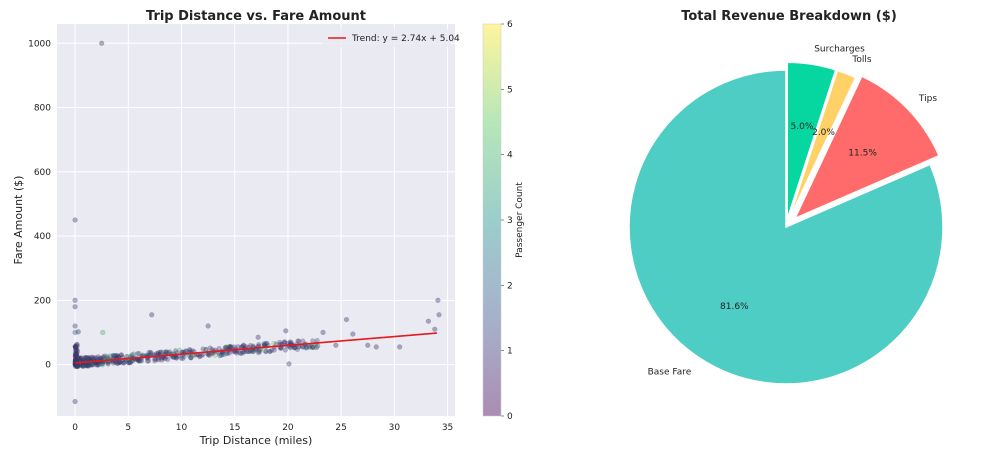 This screenshot has height=458, width=992. Describe the element at coordinates (447, 428) in the screenshot. I see `x-tick-label: 35` at that location.